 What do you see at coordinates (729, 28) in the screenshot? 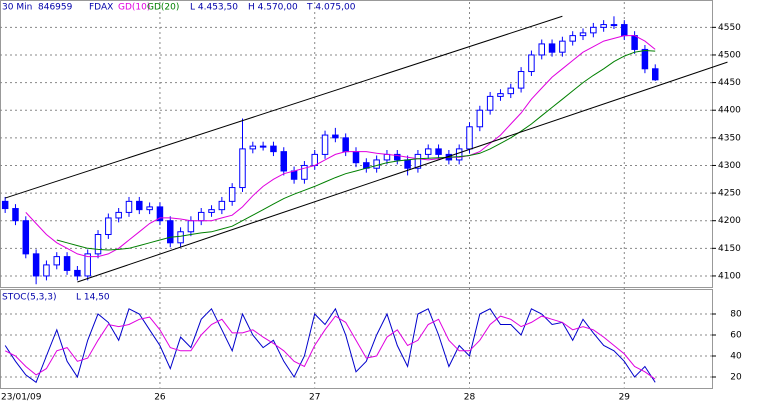
I see `y-tick-label: 4550` at bounding box center [729, 28].